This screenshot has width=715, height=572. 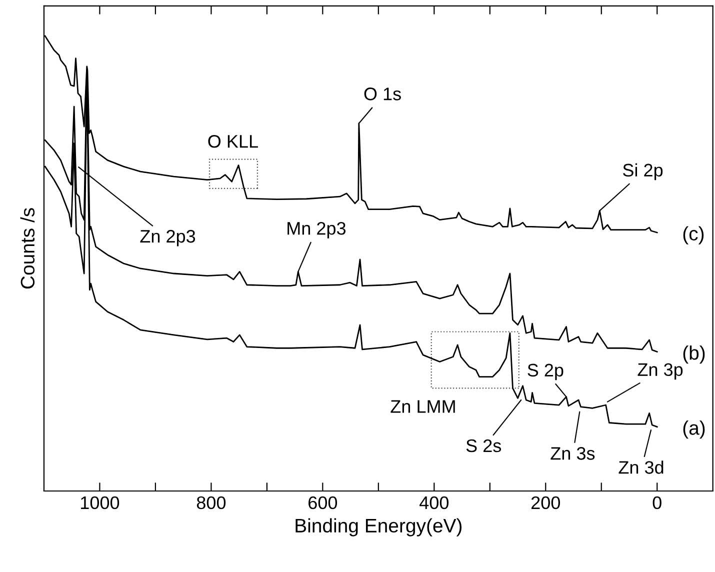 What do you see at coordinates (382, 94) in the screenshot?
I see `annotation: O 1s` at bounding box center [382, 94].